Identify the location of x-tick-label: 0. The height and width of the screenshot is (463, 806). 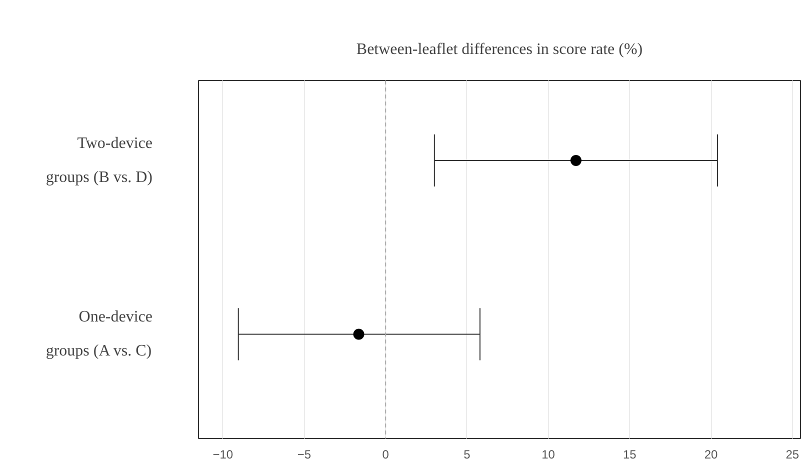
(386, 455).